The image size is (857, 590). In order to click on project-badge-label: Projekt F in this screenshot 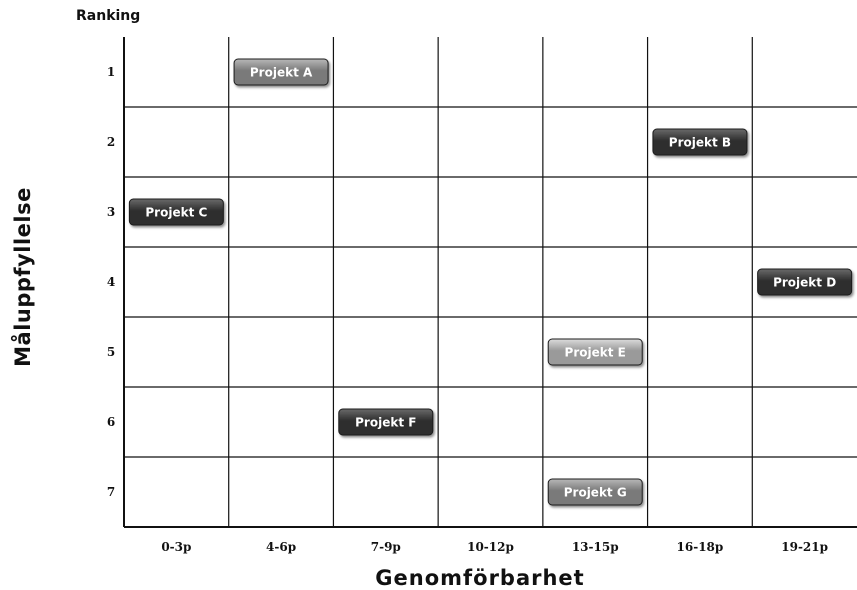, I will do `click(385, 423)`.